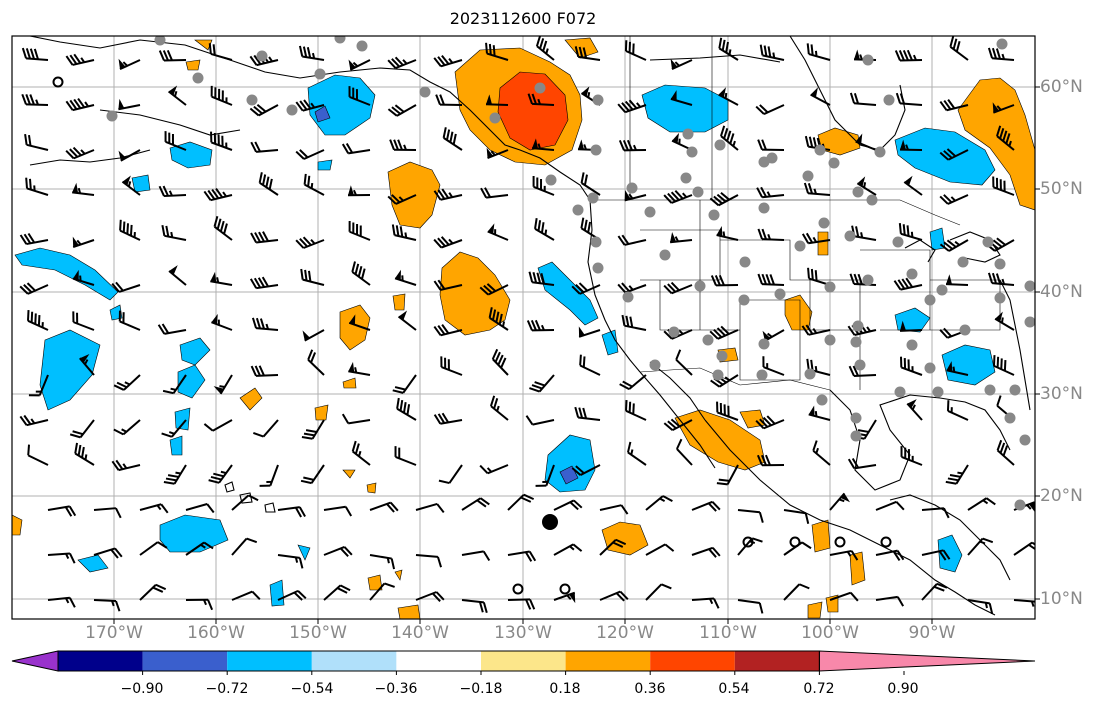  What do you see at coordinates (1061, 394) in the screenshot?
I see `lat-label-30n: 30°N` at bounding box center [1061, 394].